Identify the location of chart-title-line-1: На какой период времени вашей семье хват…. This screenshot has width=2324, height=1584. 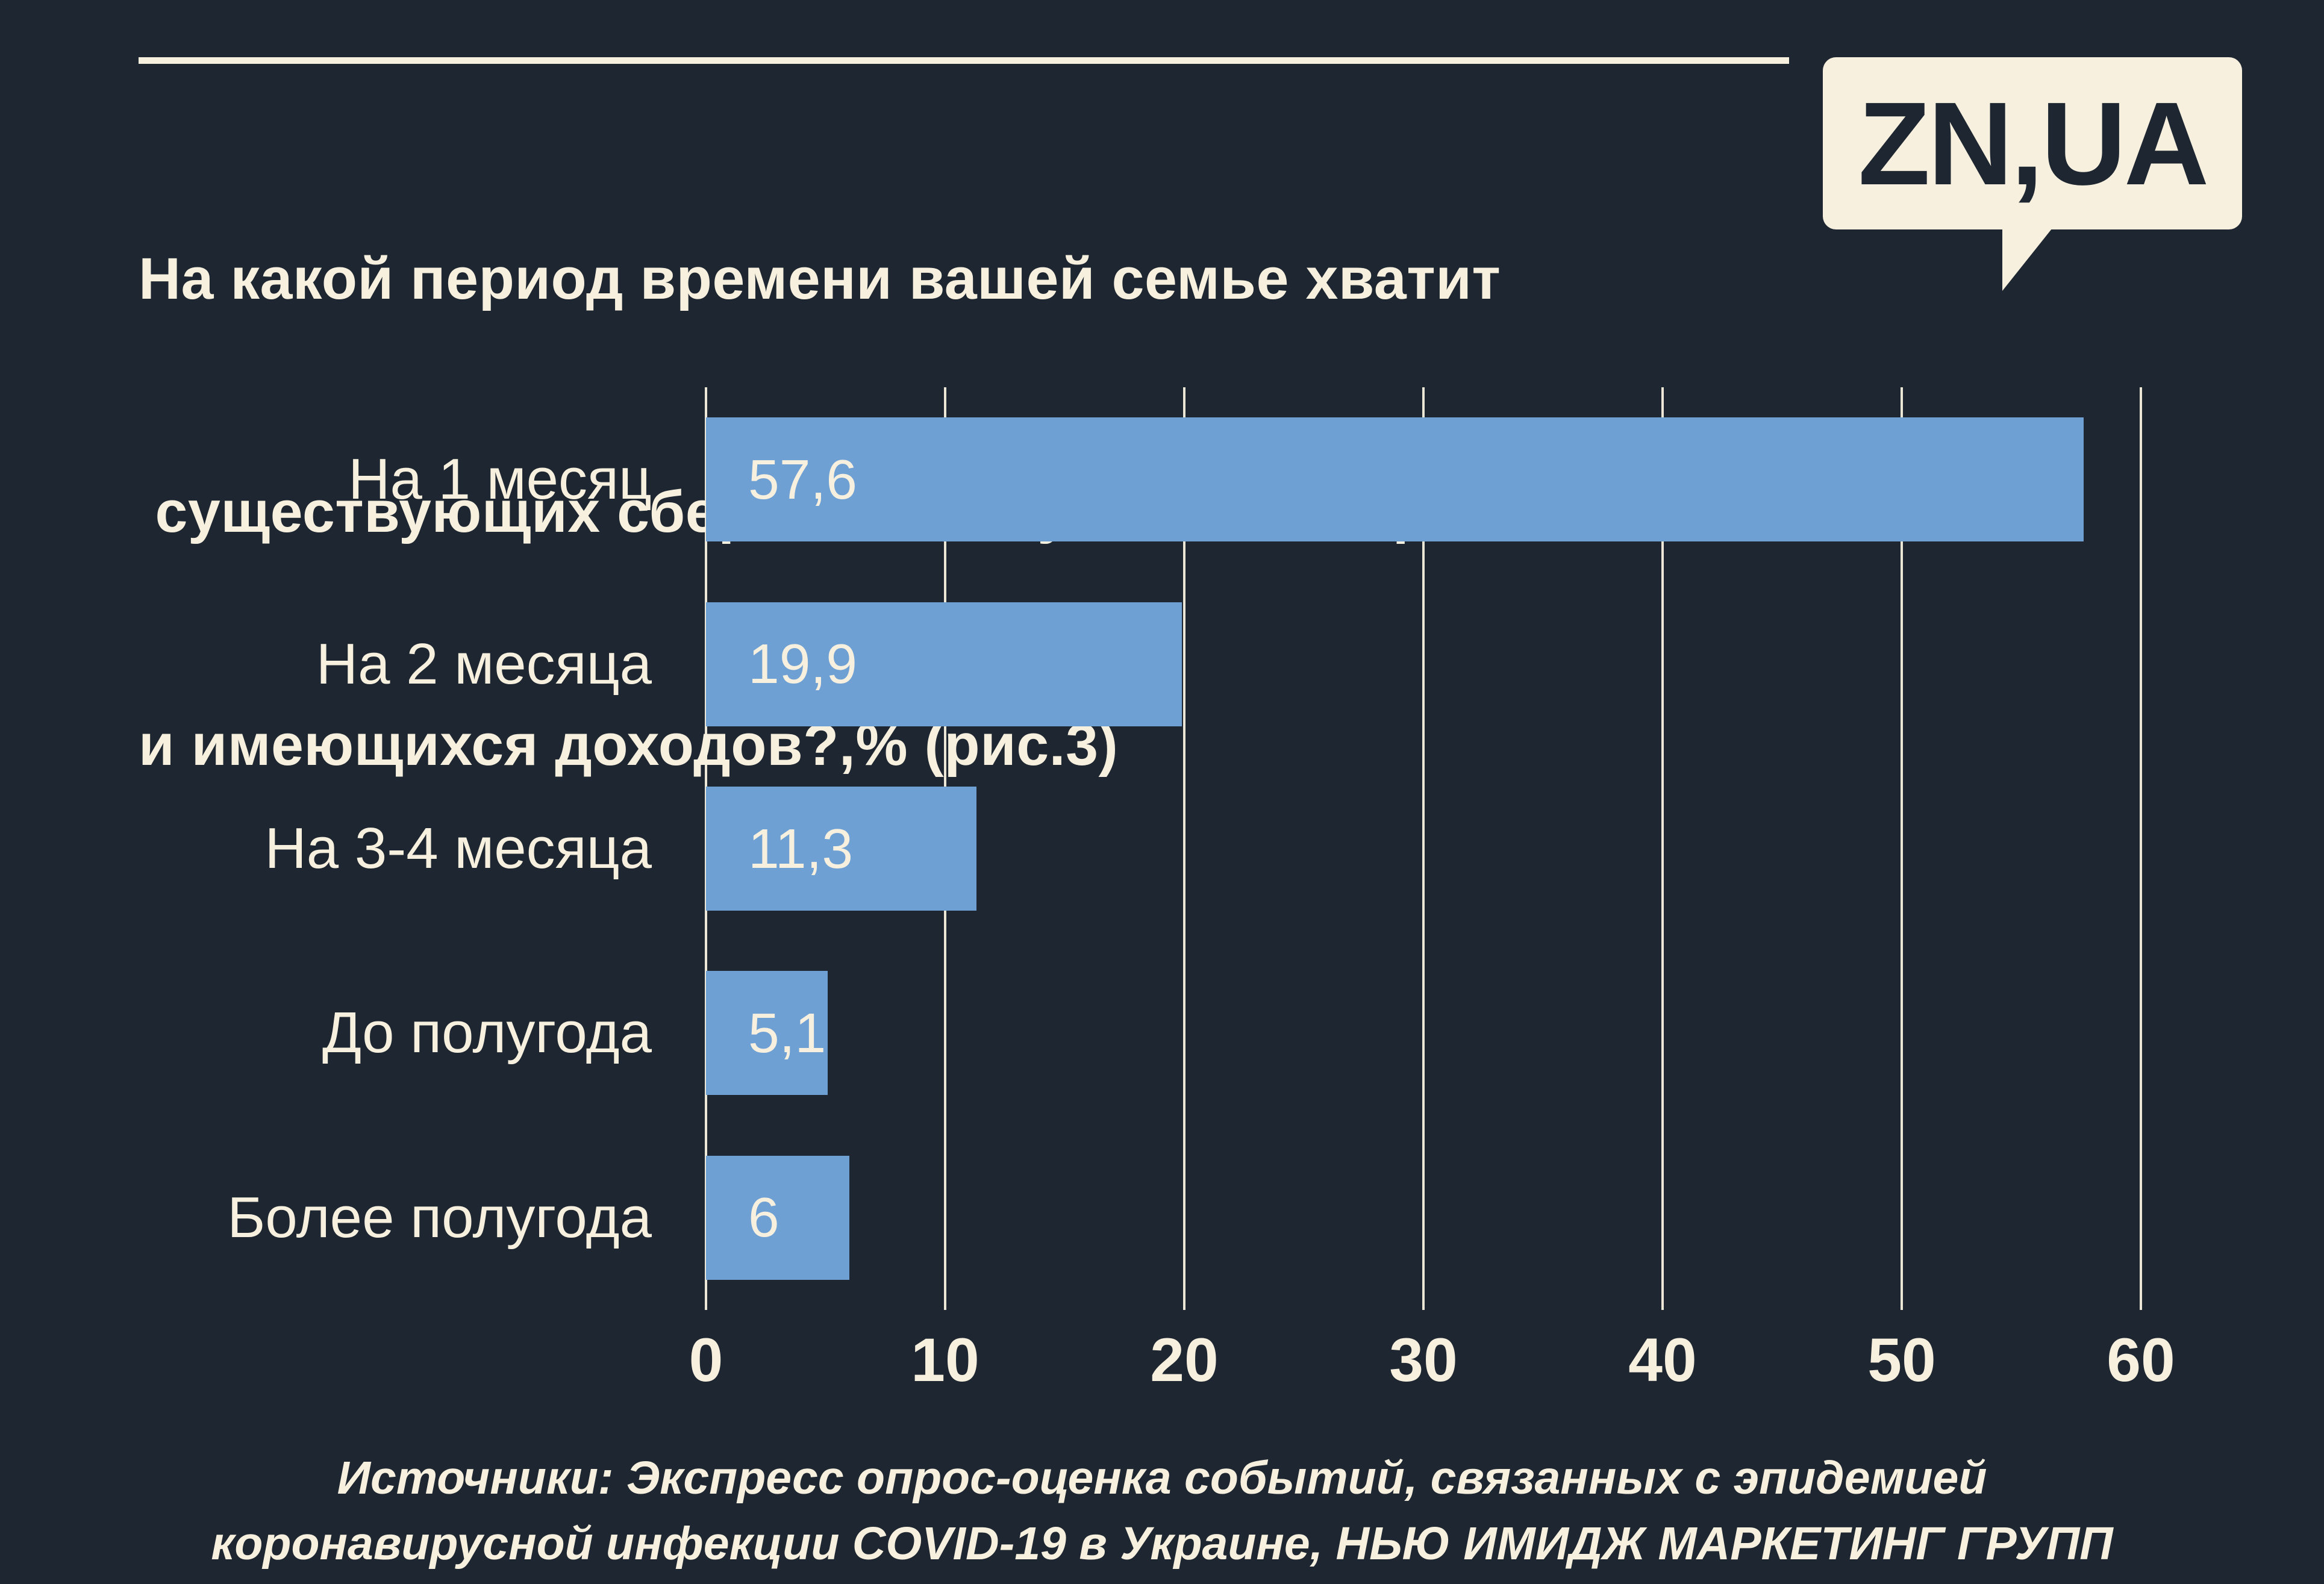
(820, 278).